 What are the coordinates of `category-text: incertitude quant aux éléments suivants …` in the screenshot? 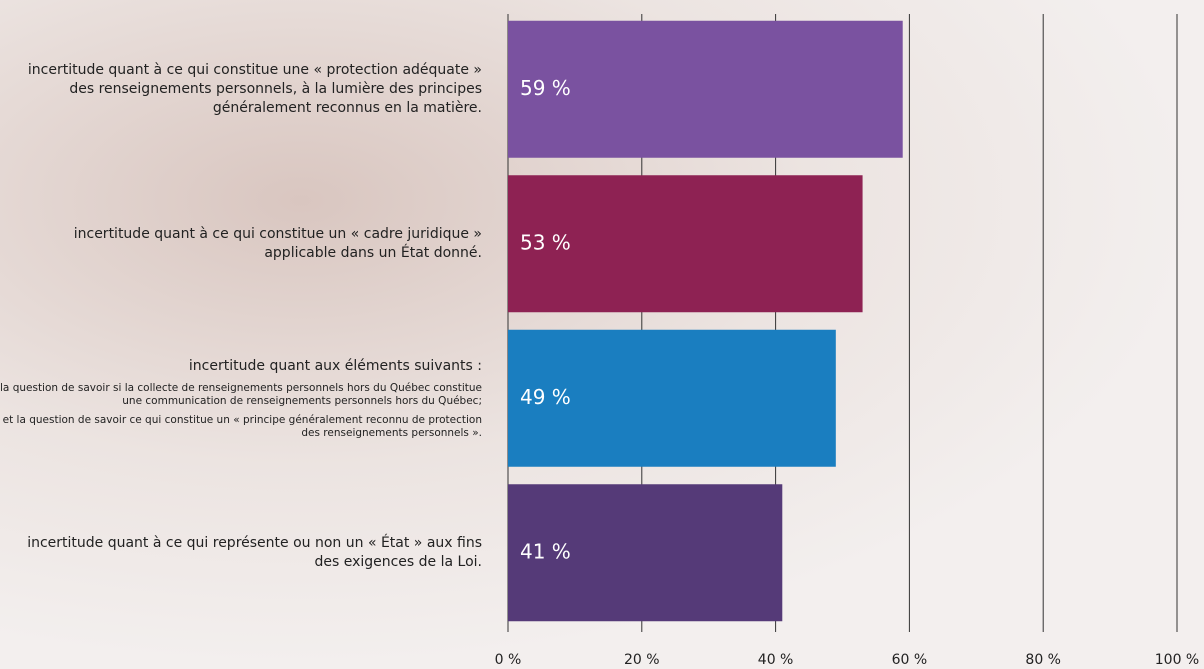 It's located at (335, 365).